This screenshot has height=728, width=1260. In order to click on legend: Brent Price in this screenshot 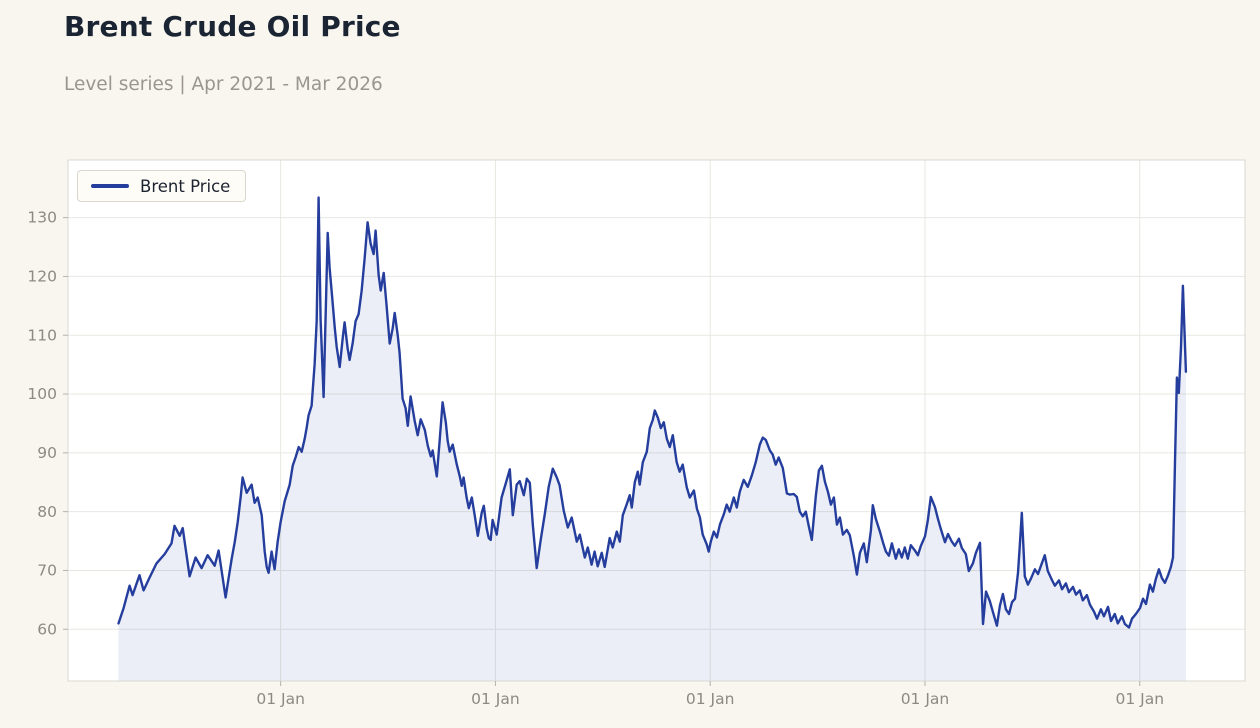, I will do `click(162, 186)`.